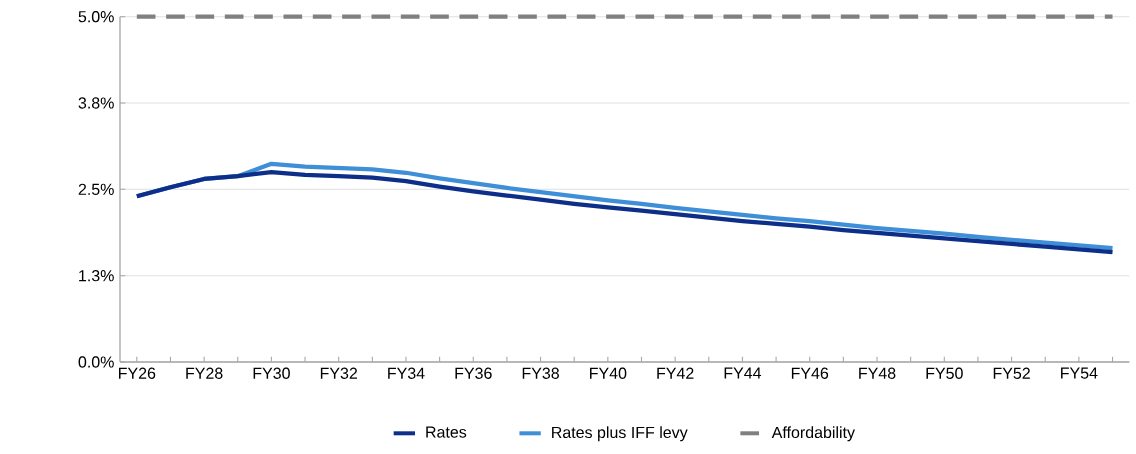  I want to click on y-tick-label: 5.0%, so click(96, 17).